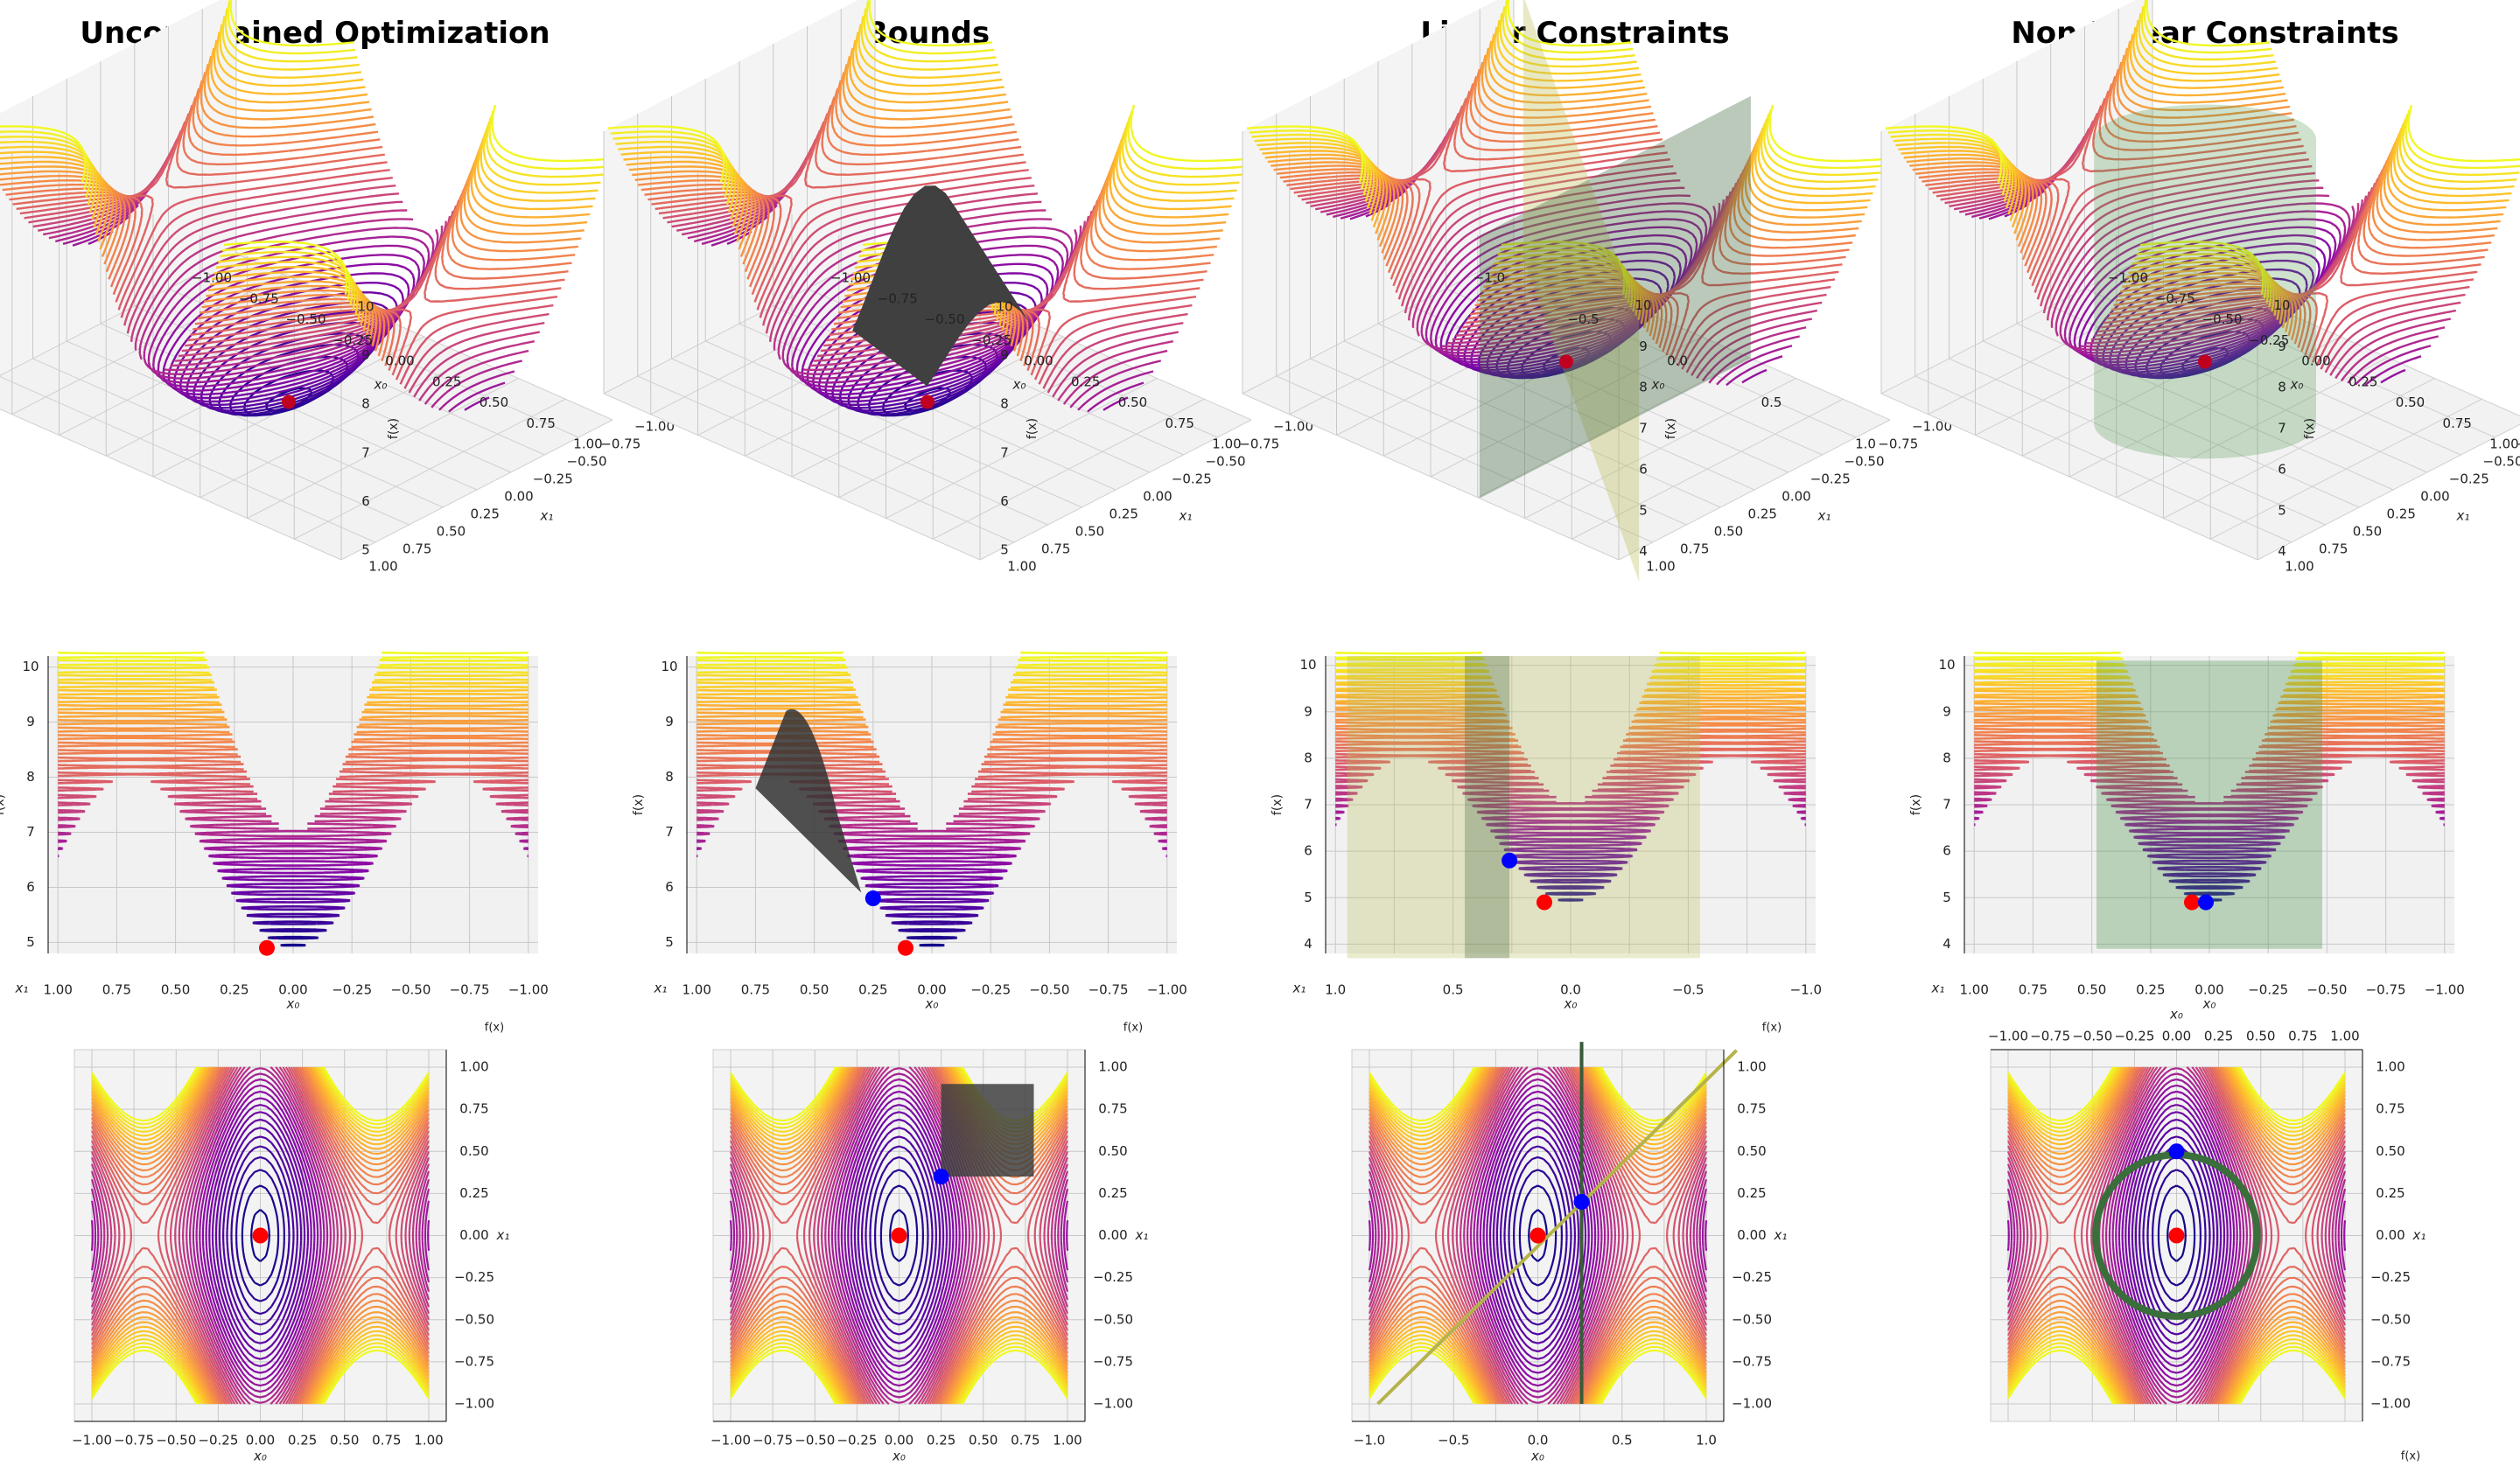 Image resolution: width=2520 pixels, height=1480 pixels. What do you see at coordinates (57, 990) in the screenshot?
I see `x0-tick-label: 1.00` at bounding box center [57, 990].